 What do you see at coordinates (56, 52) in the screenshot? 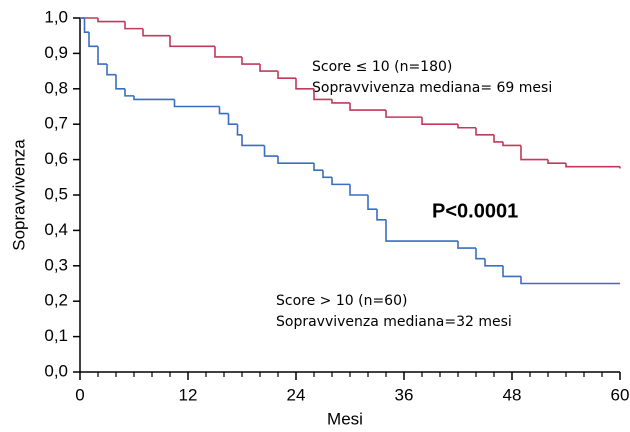
I see `y-tick-label: 0,9` at bounding box center [56, 52].